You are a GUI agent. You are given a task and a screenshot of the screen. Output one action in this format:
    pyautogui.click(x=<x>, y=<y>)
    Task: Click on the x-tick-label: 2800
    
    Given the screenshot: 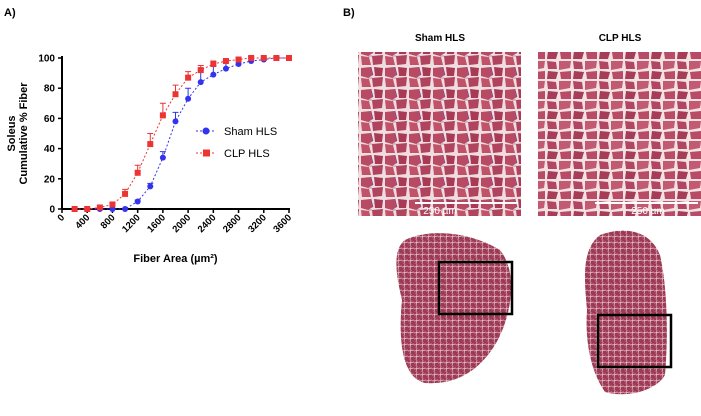 What is the action you would take?
    pyautogui.click(x=232, y=223)
    